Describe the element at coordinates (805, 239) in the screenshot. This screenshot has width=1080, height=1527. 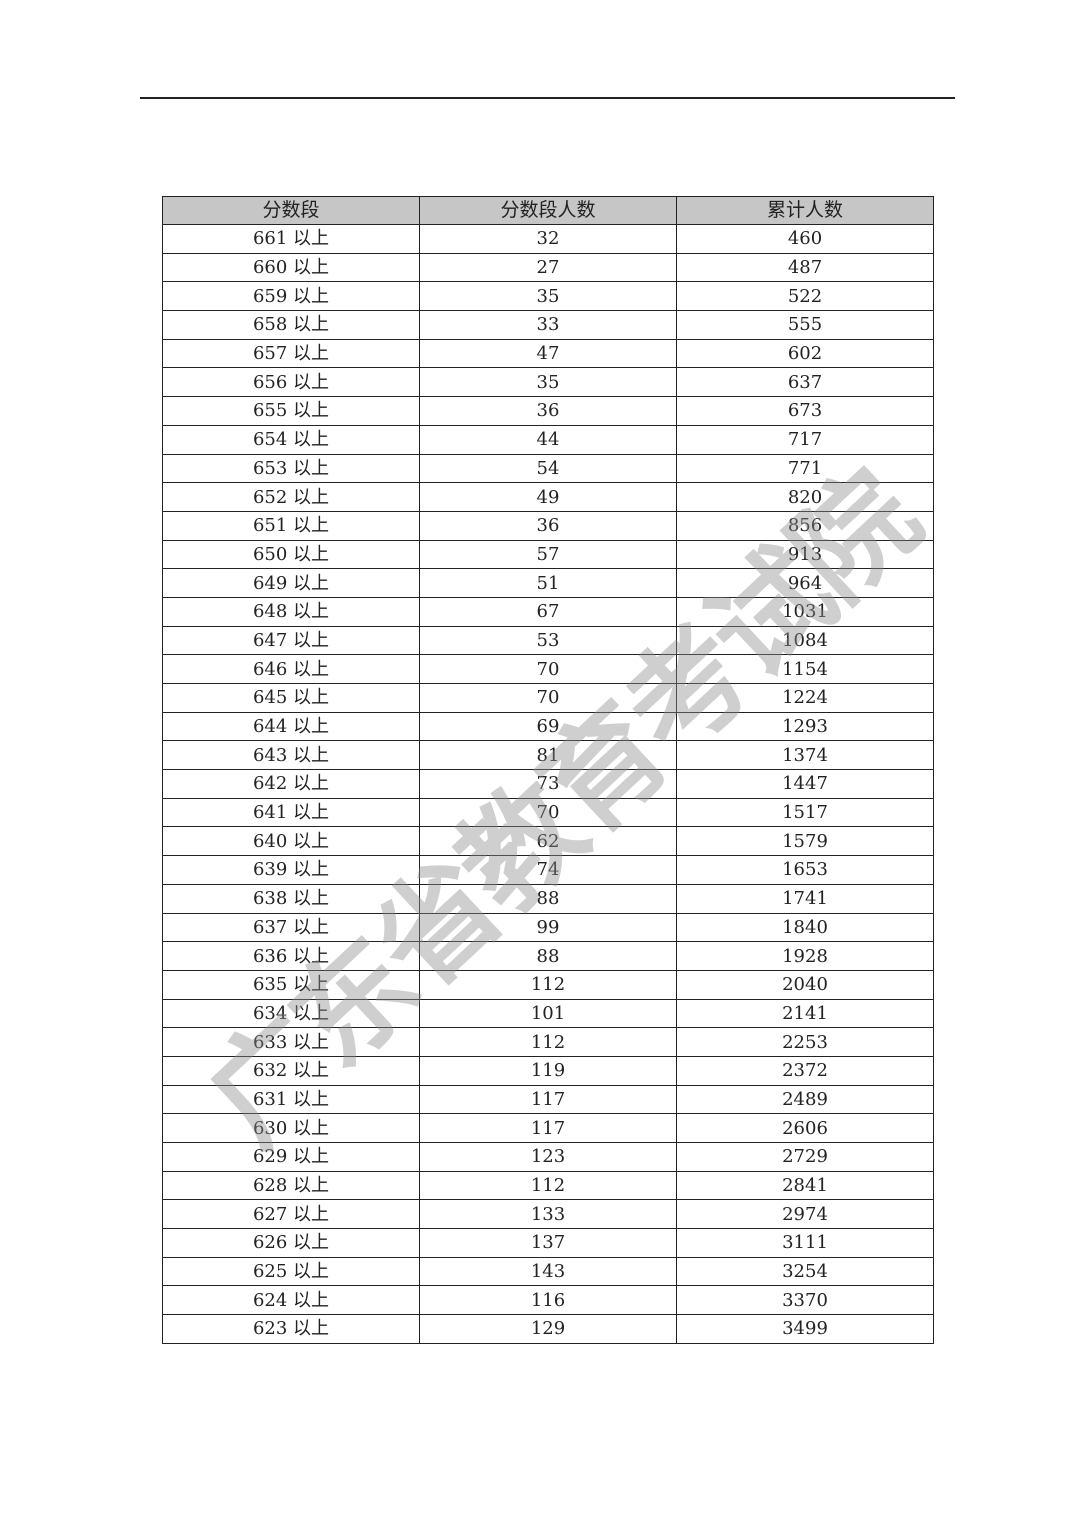
I see `cell-cumulative: 460` at that location.